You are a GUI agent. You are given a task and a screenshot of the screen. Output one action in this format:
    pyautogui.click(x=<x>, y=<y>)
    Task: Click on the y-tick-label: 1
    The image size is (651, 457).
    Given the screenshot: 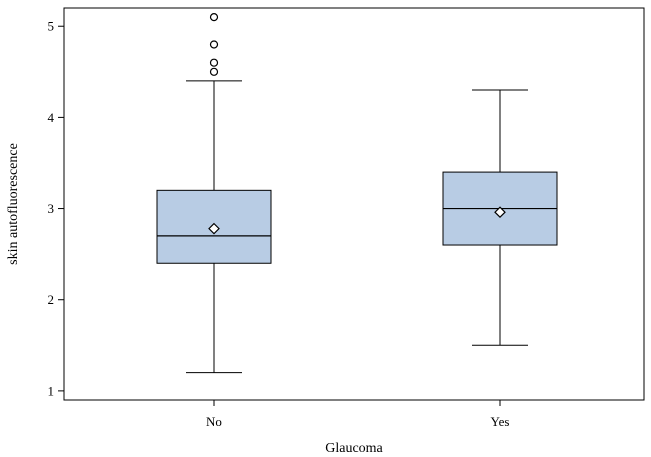 What is the action you would take?
    pyautogui.click(x=51, y=390)
    